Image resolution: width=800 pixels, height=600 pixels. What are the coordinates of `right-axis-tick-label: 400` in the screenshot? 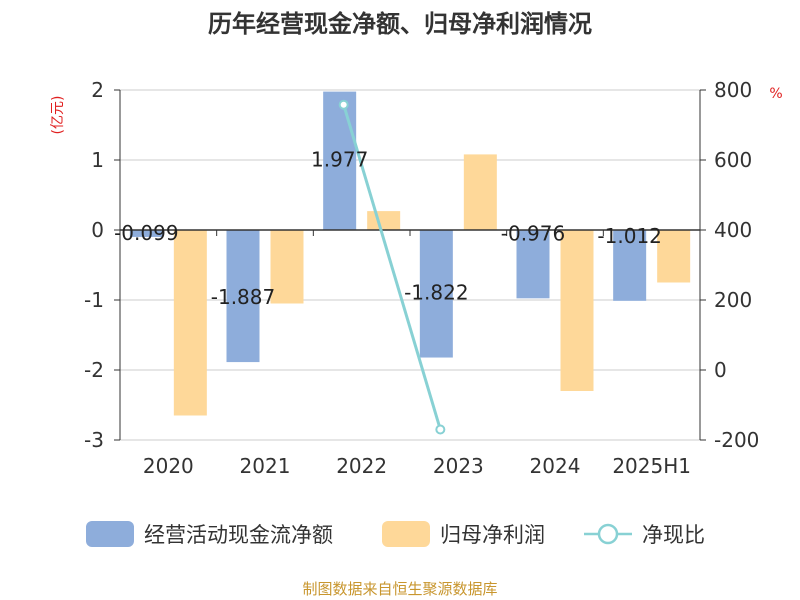 It's located at (733, 230).